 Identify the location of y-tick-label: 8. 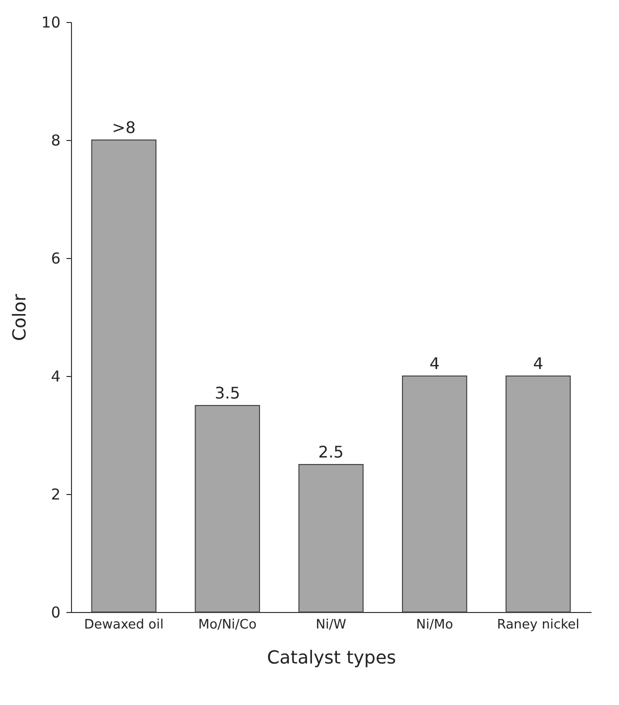
(55, 141).